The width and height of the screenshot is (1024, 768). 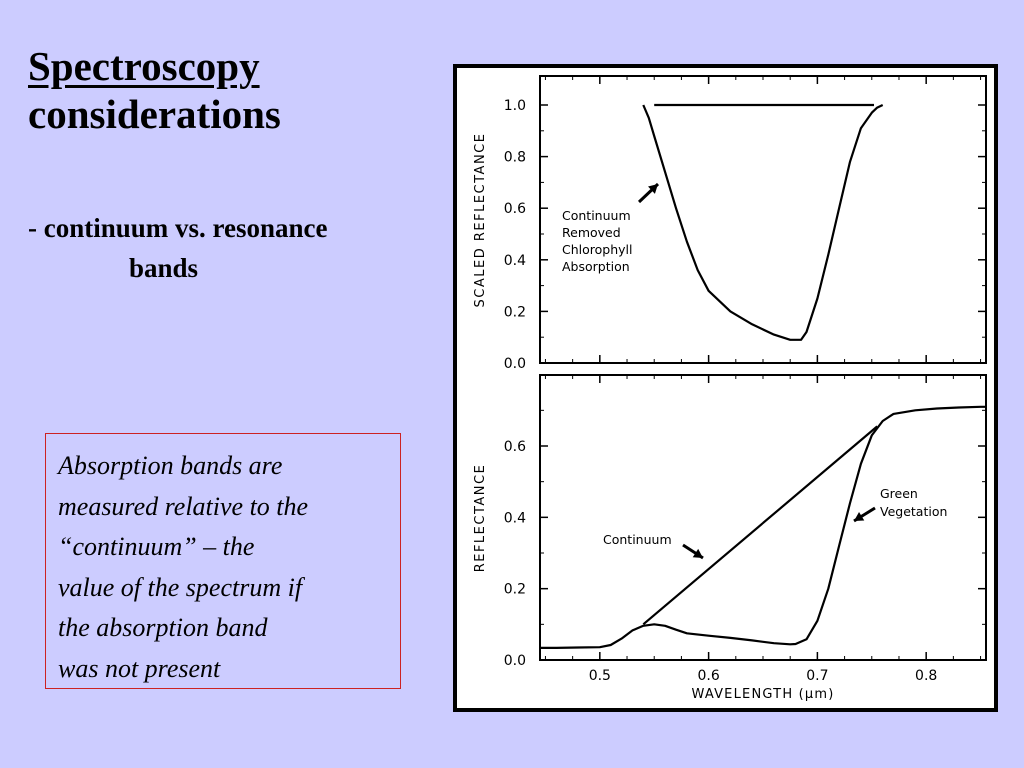 I want to click on green-vegetation-curve, so click(x=763, y=527).